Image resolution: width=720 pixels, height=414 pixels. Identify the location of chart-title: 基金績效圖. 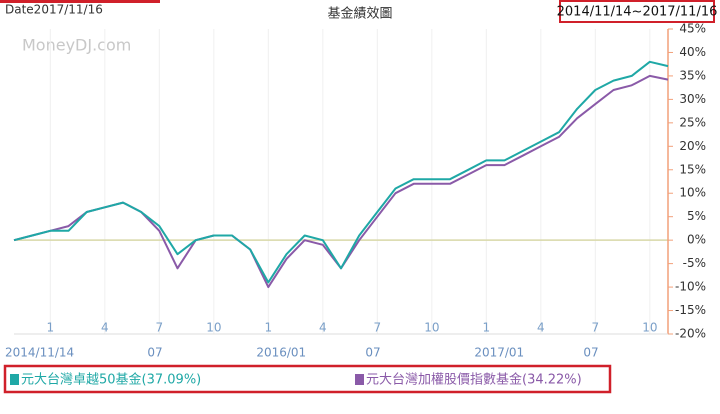
(359, 14).